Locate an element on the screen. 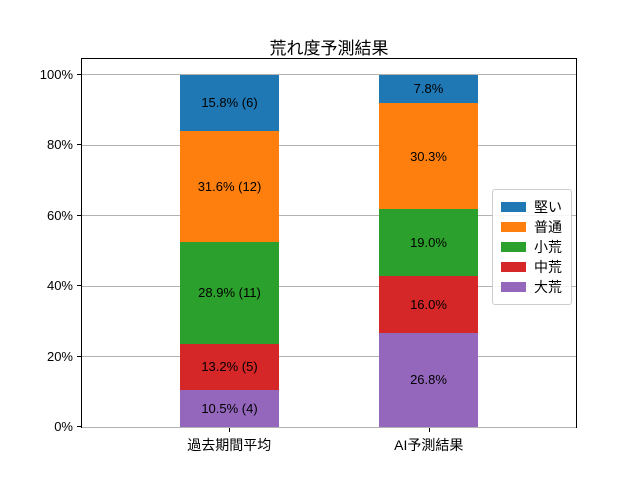 The width and height of the screenshot is (640, 480). legend-label: 小荒 is located at coordinates (548, 247).